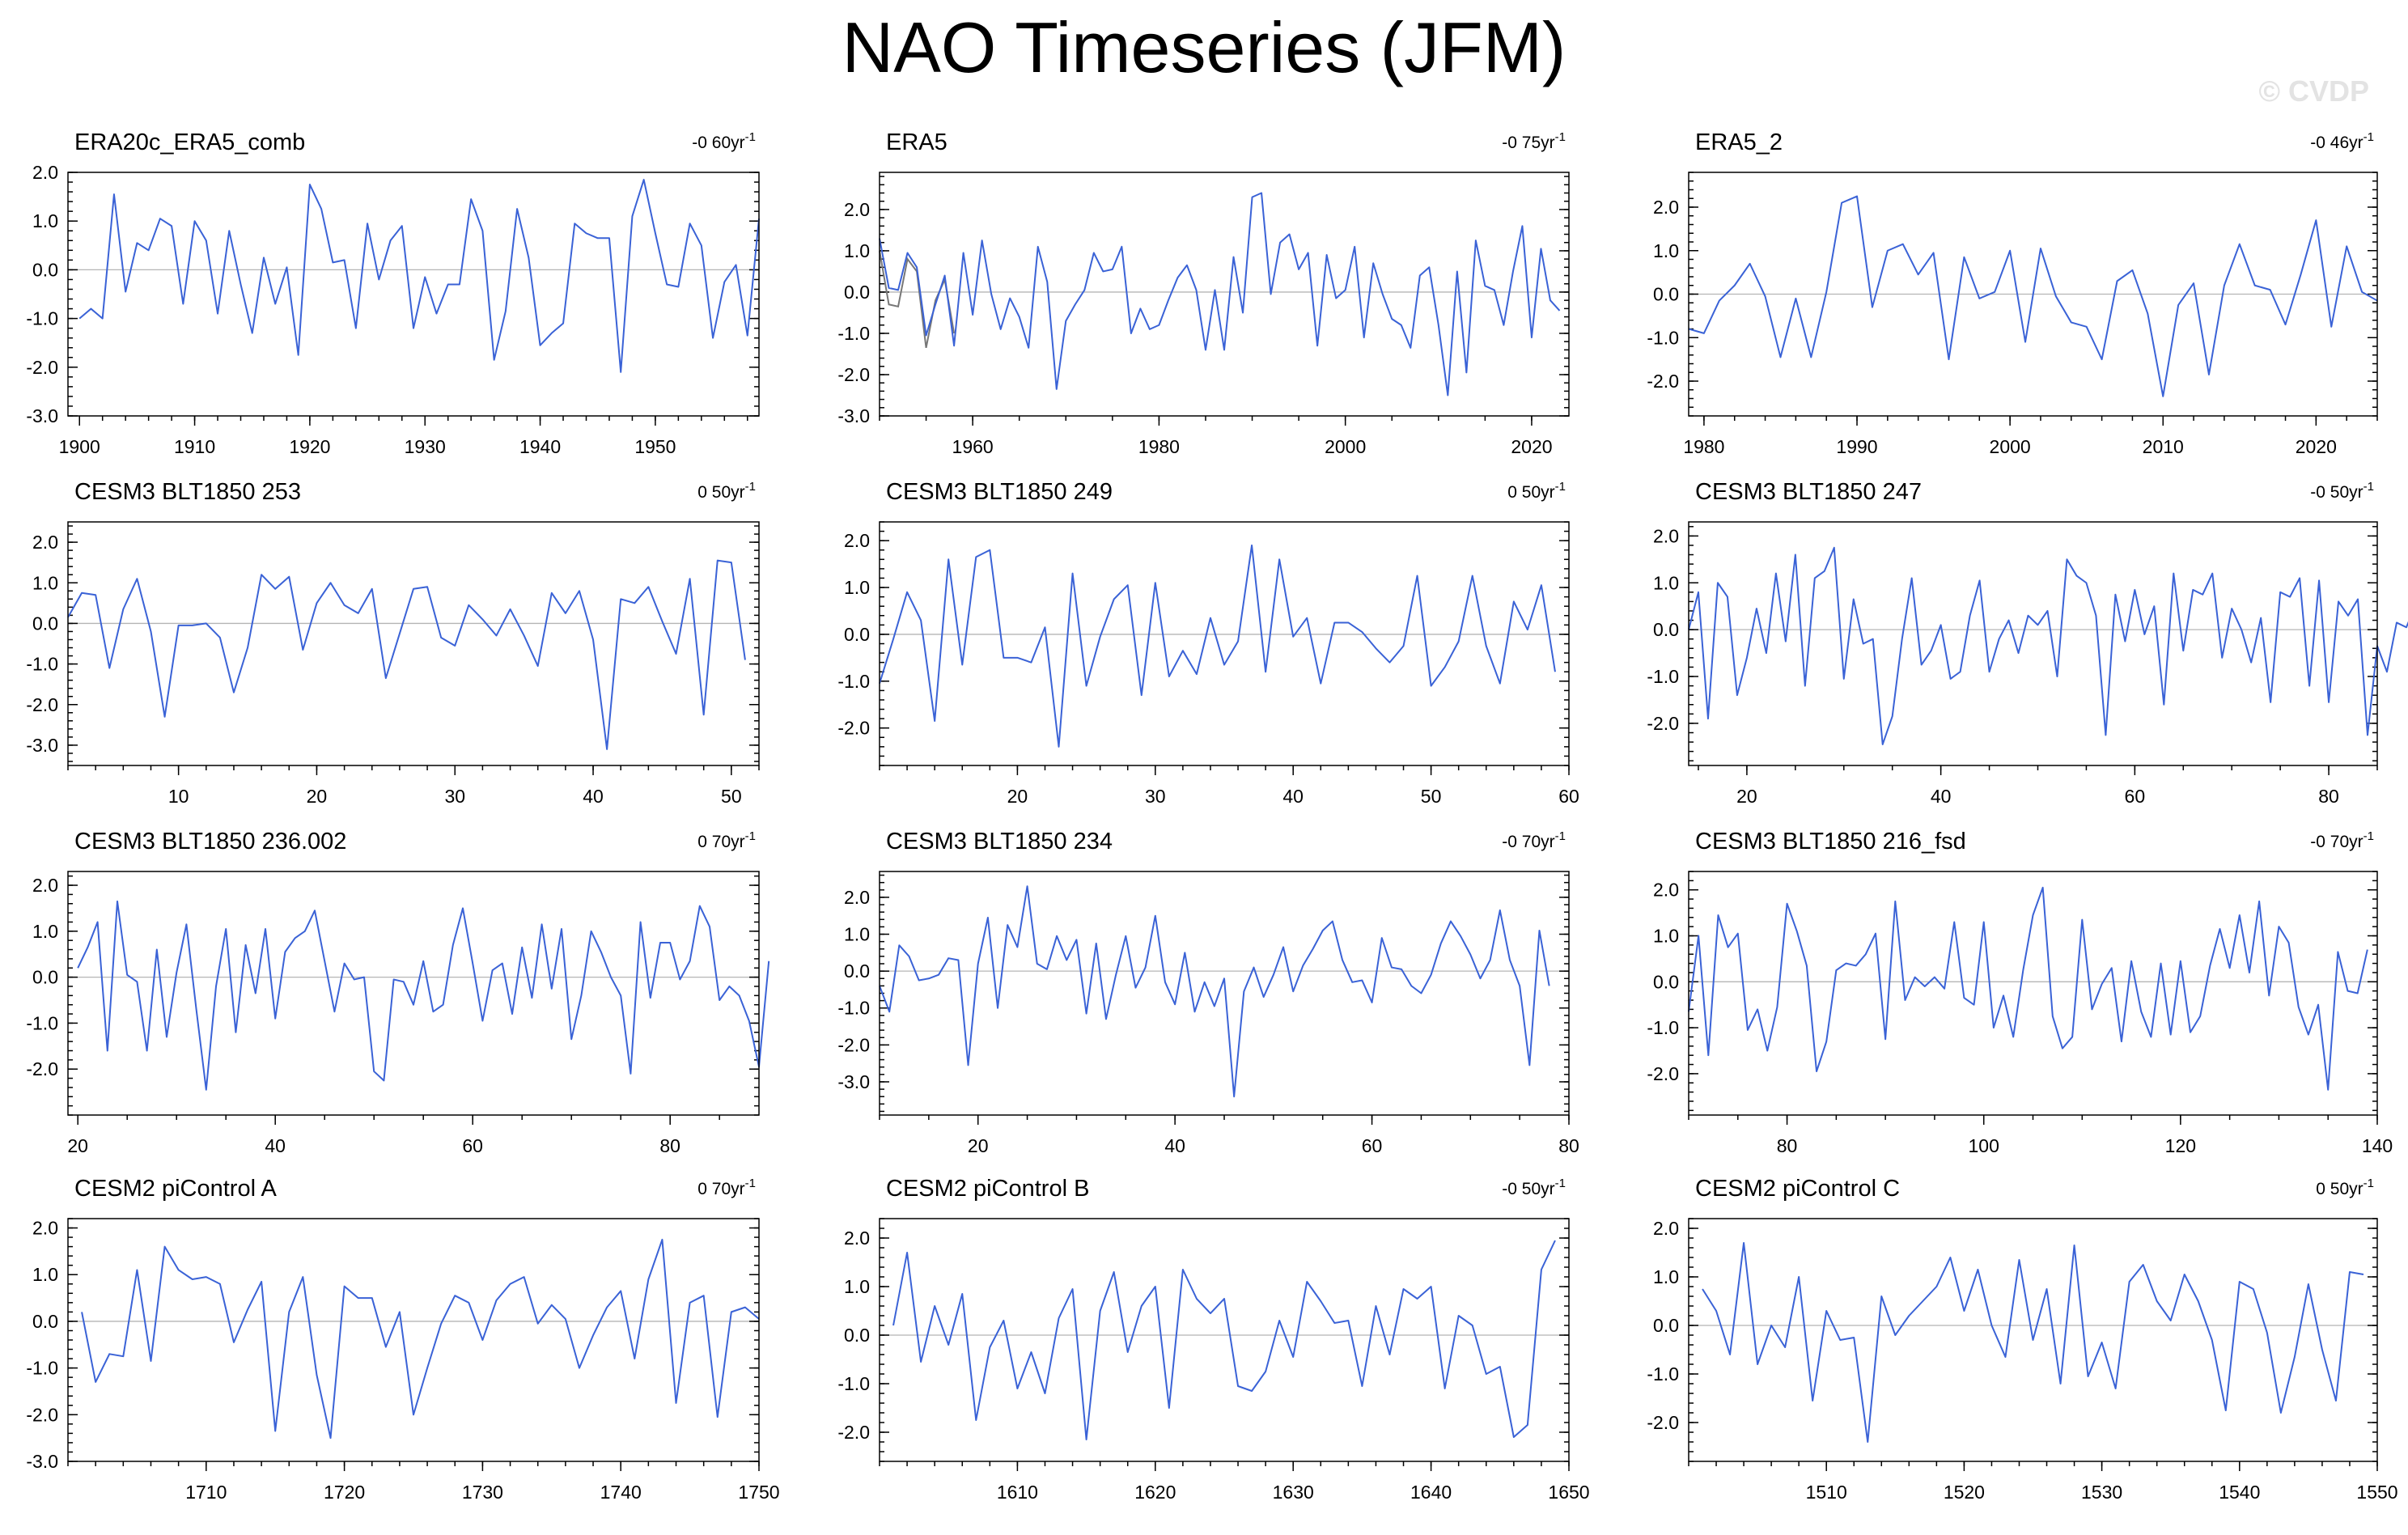 The height and width of the screenshot is (1535, 2408). What do you see at coordinates (1568, 1492) in the screenshot?
I see `x-tick-label: 1650` at bounding box center [1568, 1492].